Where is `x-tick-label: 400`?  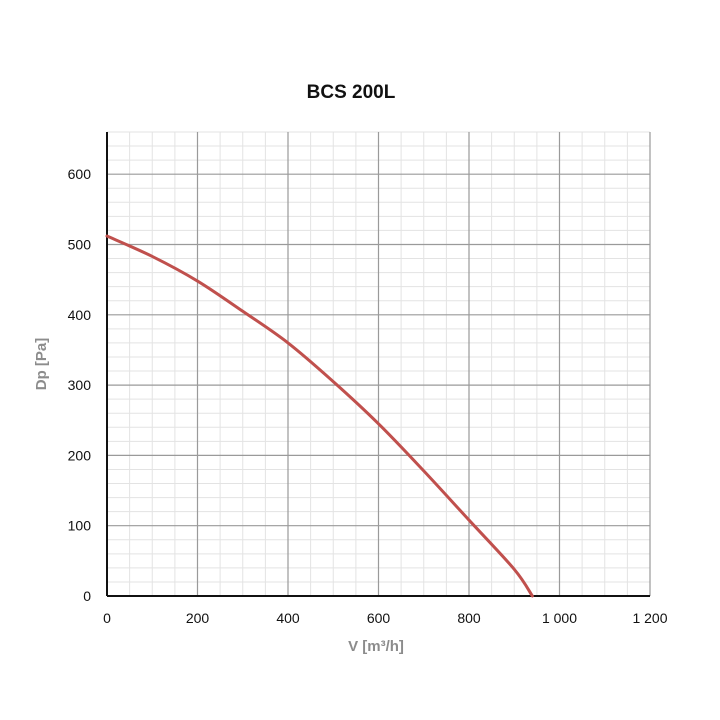
x-tick-label: 400 is located at coordinates (288, 618).